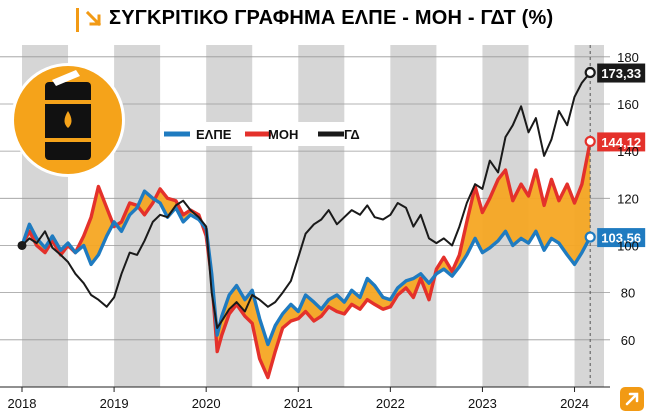 Image resolution: width=650 pixels, height=420 pixels. I want to click on y-tick-label-100: 100, so click(628, 245).